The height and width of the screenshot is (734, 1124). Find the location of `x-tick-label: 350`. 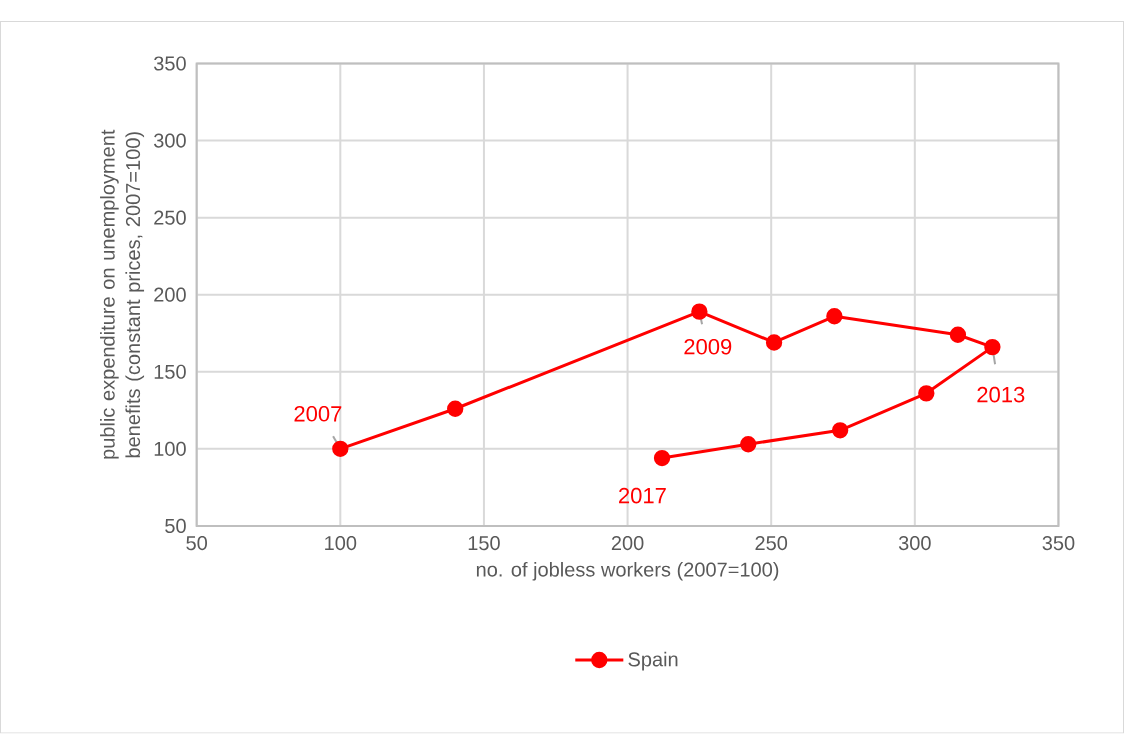

x-tick-label: 350 is located at coordinates (1058, 543).